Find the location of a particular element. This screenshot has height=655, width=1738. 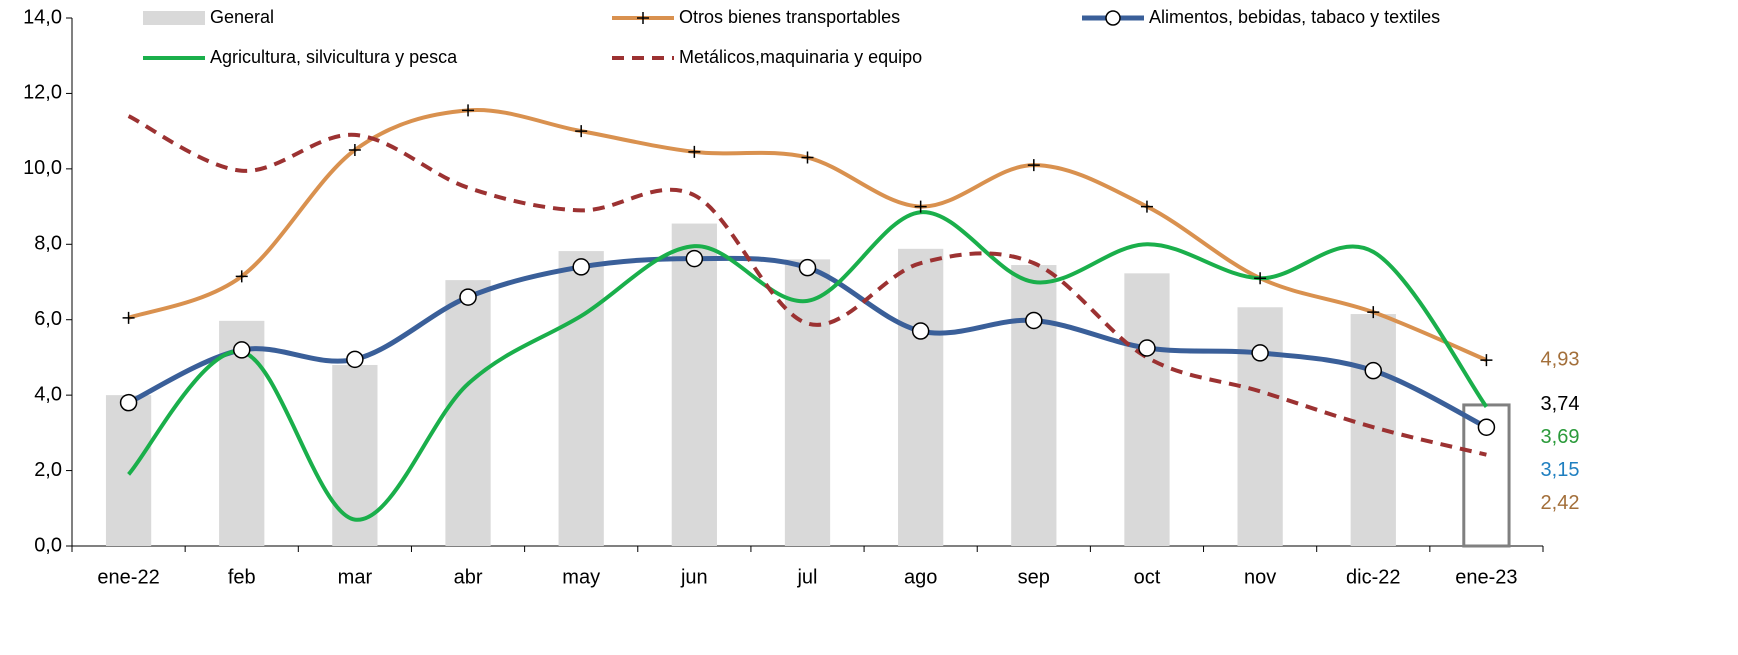

y-tick-label: 2,0 is located at coordinates (48, 470).